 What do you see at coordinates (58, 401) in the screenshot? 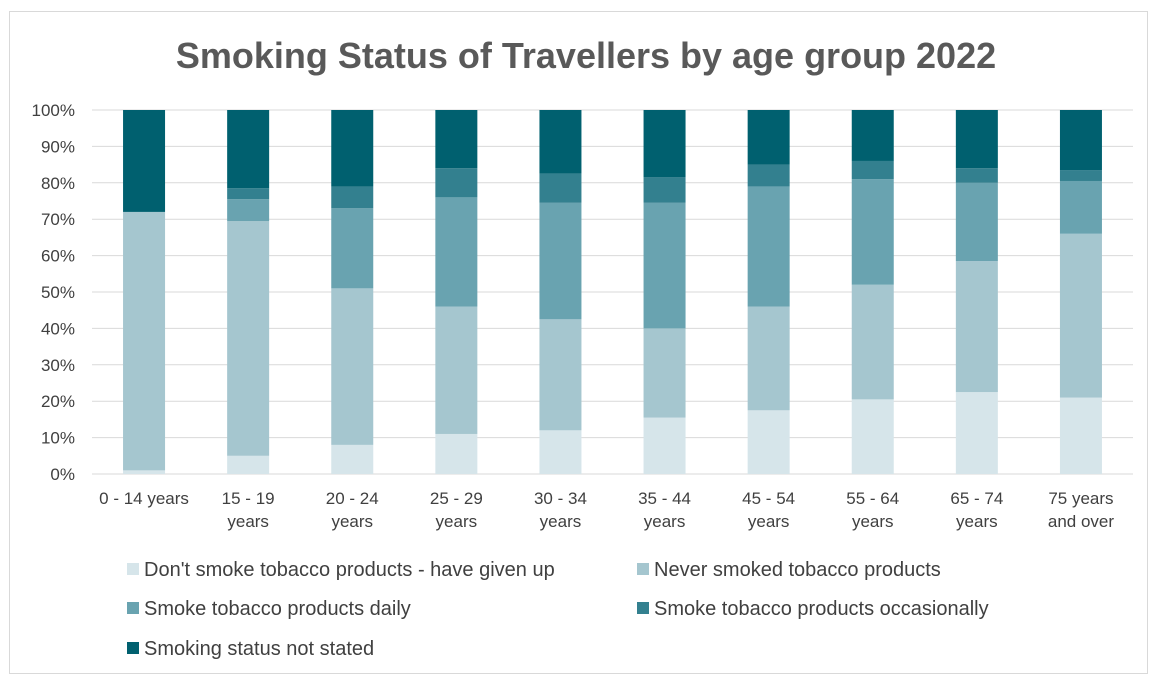
I see `y-tick-label: 20%` at bounding box center [58, 401].